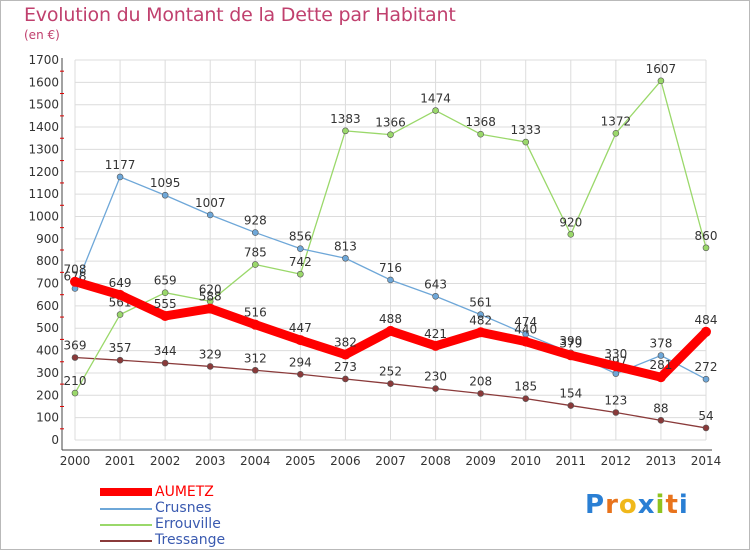  Describe the element at coordinates (75, 270) in the screenshot. I see `data-label: 708` at that location.